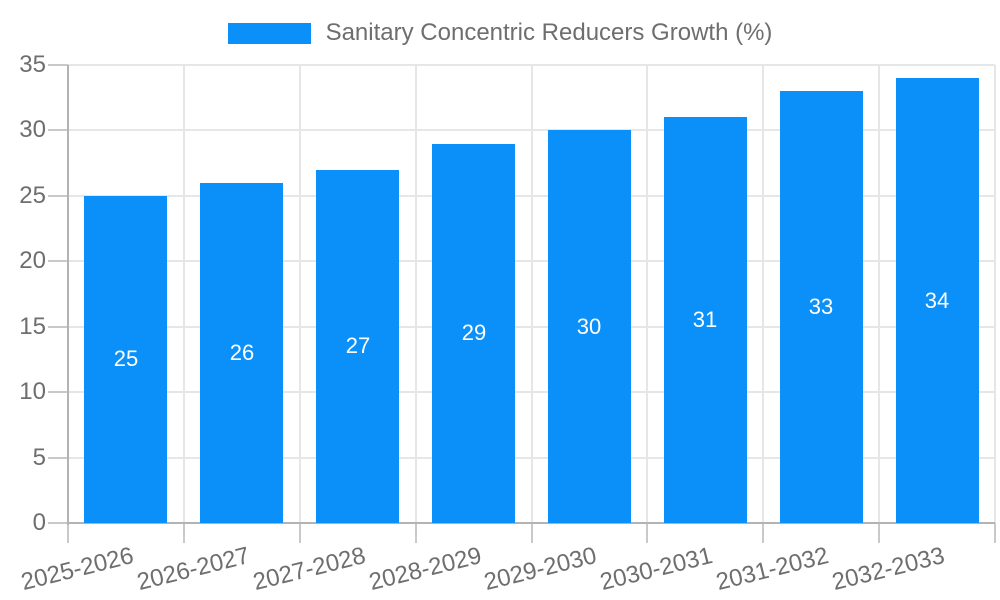 The height and width of the screenshot is (600, 1000). I want to click on y-tick-label: 20, so click(32, 261).